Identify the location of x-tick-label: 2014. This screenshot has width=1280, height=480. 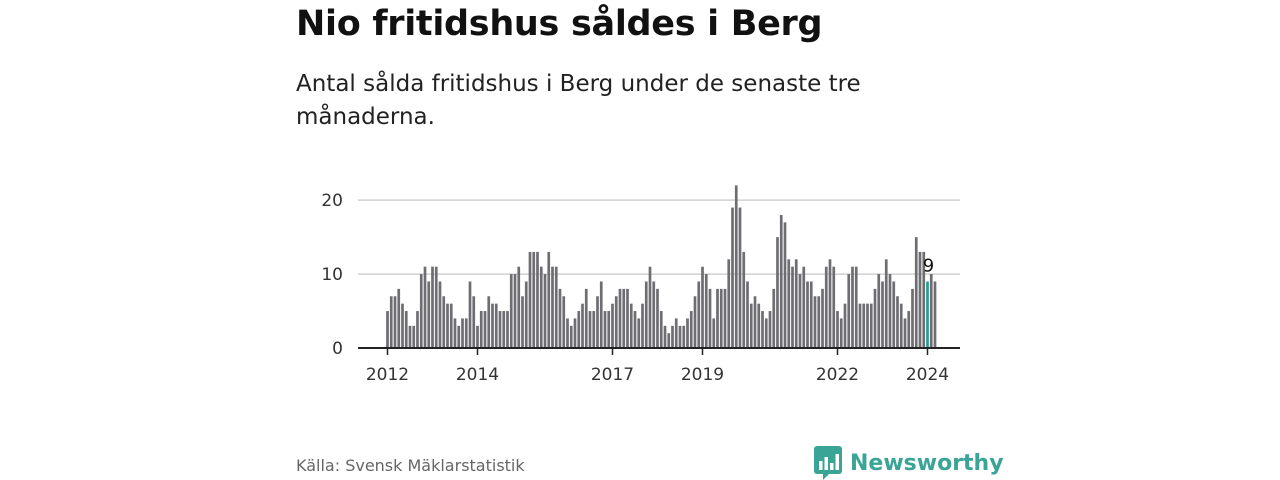
(477, 375).